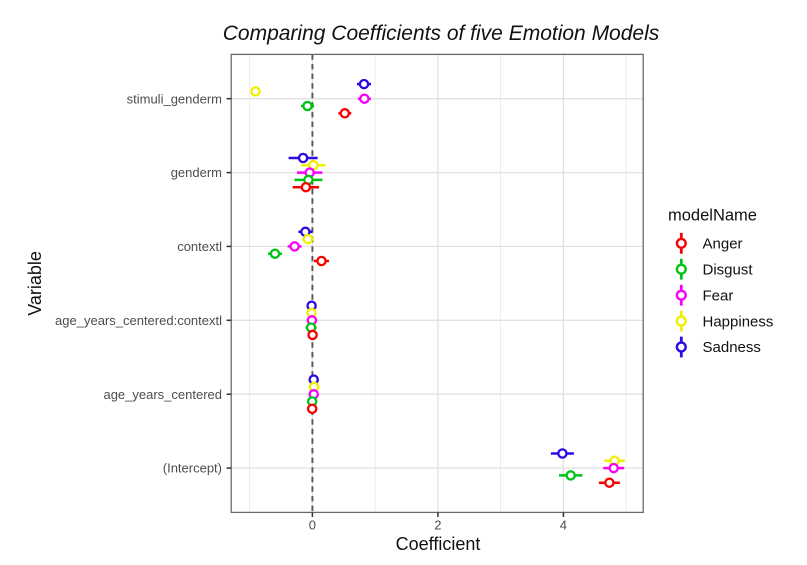 Image resolution: width=807 pixels, height=565 pixels. What do you see at coordinates (437, 525) in the screenshot?
I see `svg-text: 2` at bounding box center [437, 525].